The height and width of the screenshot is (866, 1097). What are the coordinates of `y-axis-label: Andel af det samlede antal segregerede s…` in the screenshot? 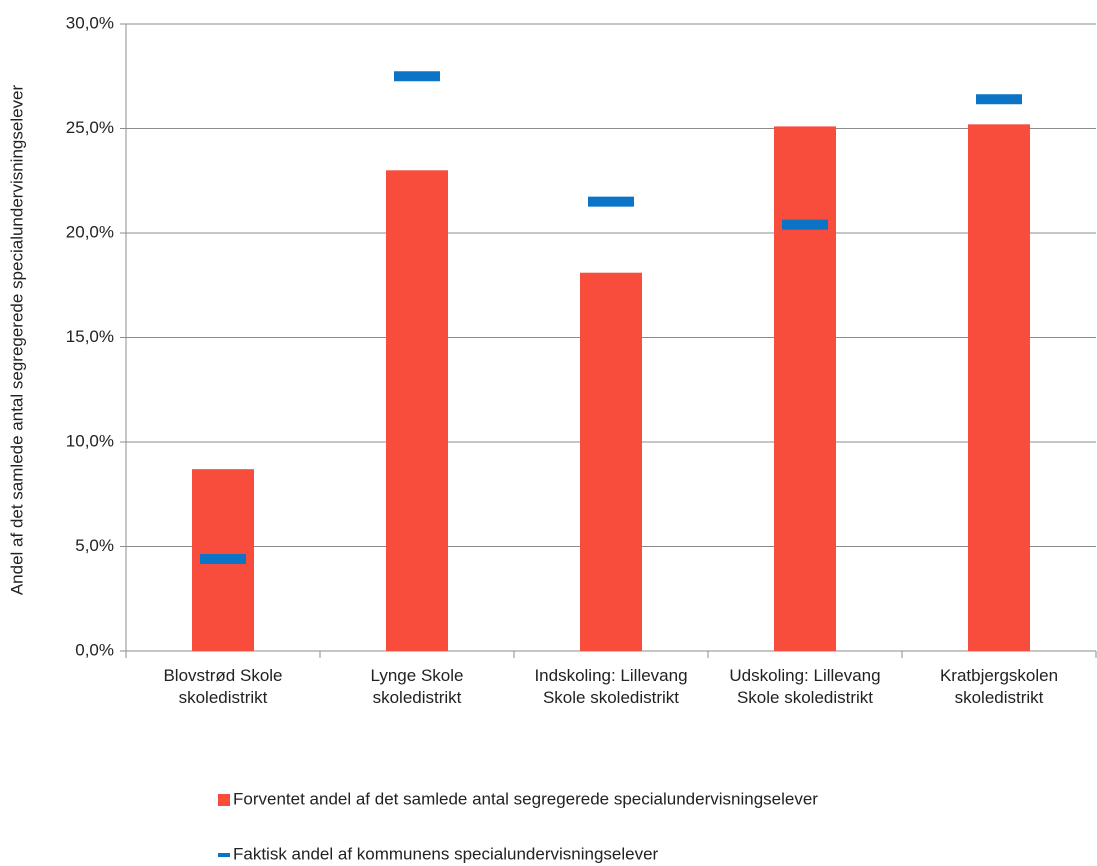 It's located at (16, 340).